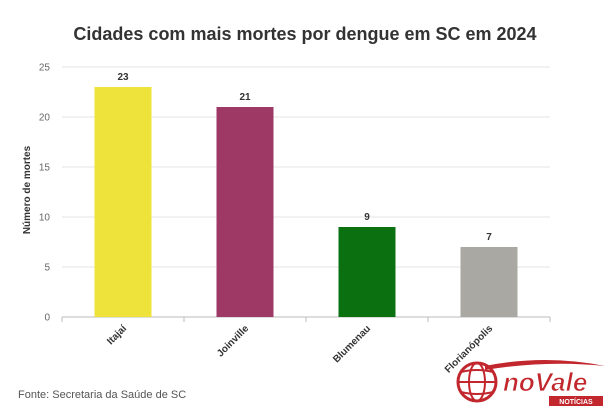  I want to click on y-tick-label: 0, so click(47, 318).